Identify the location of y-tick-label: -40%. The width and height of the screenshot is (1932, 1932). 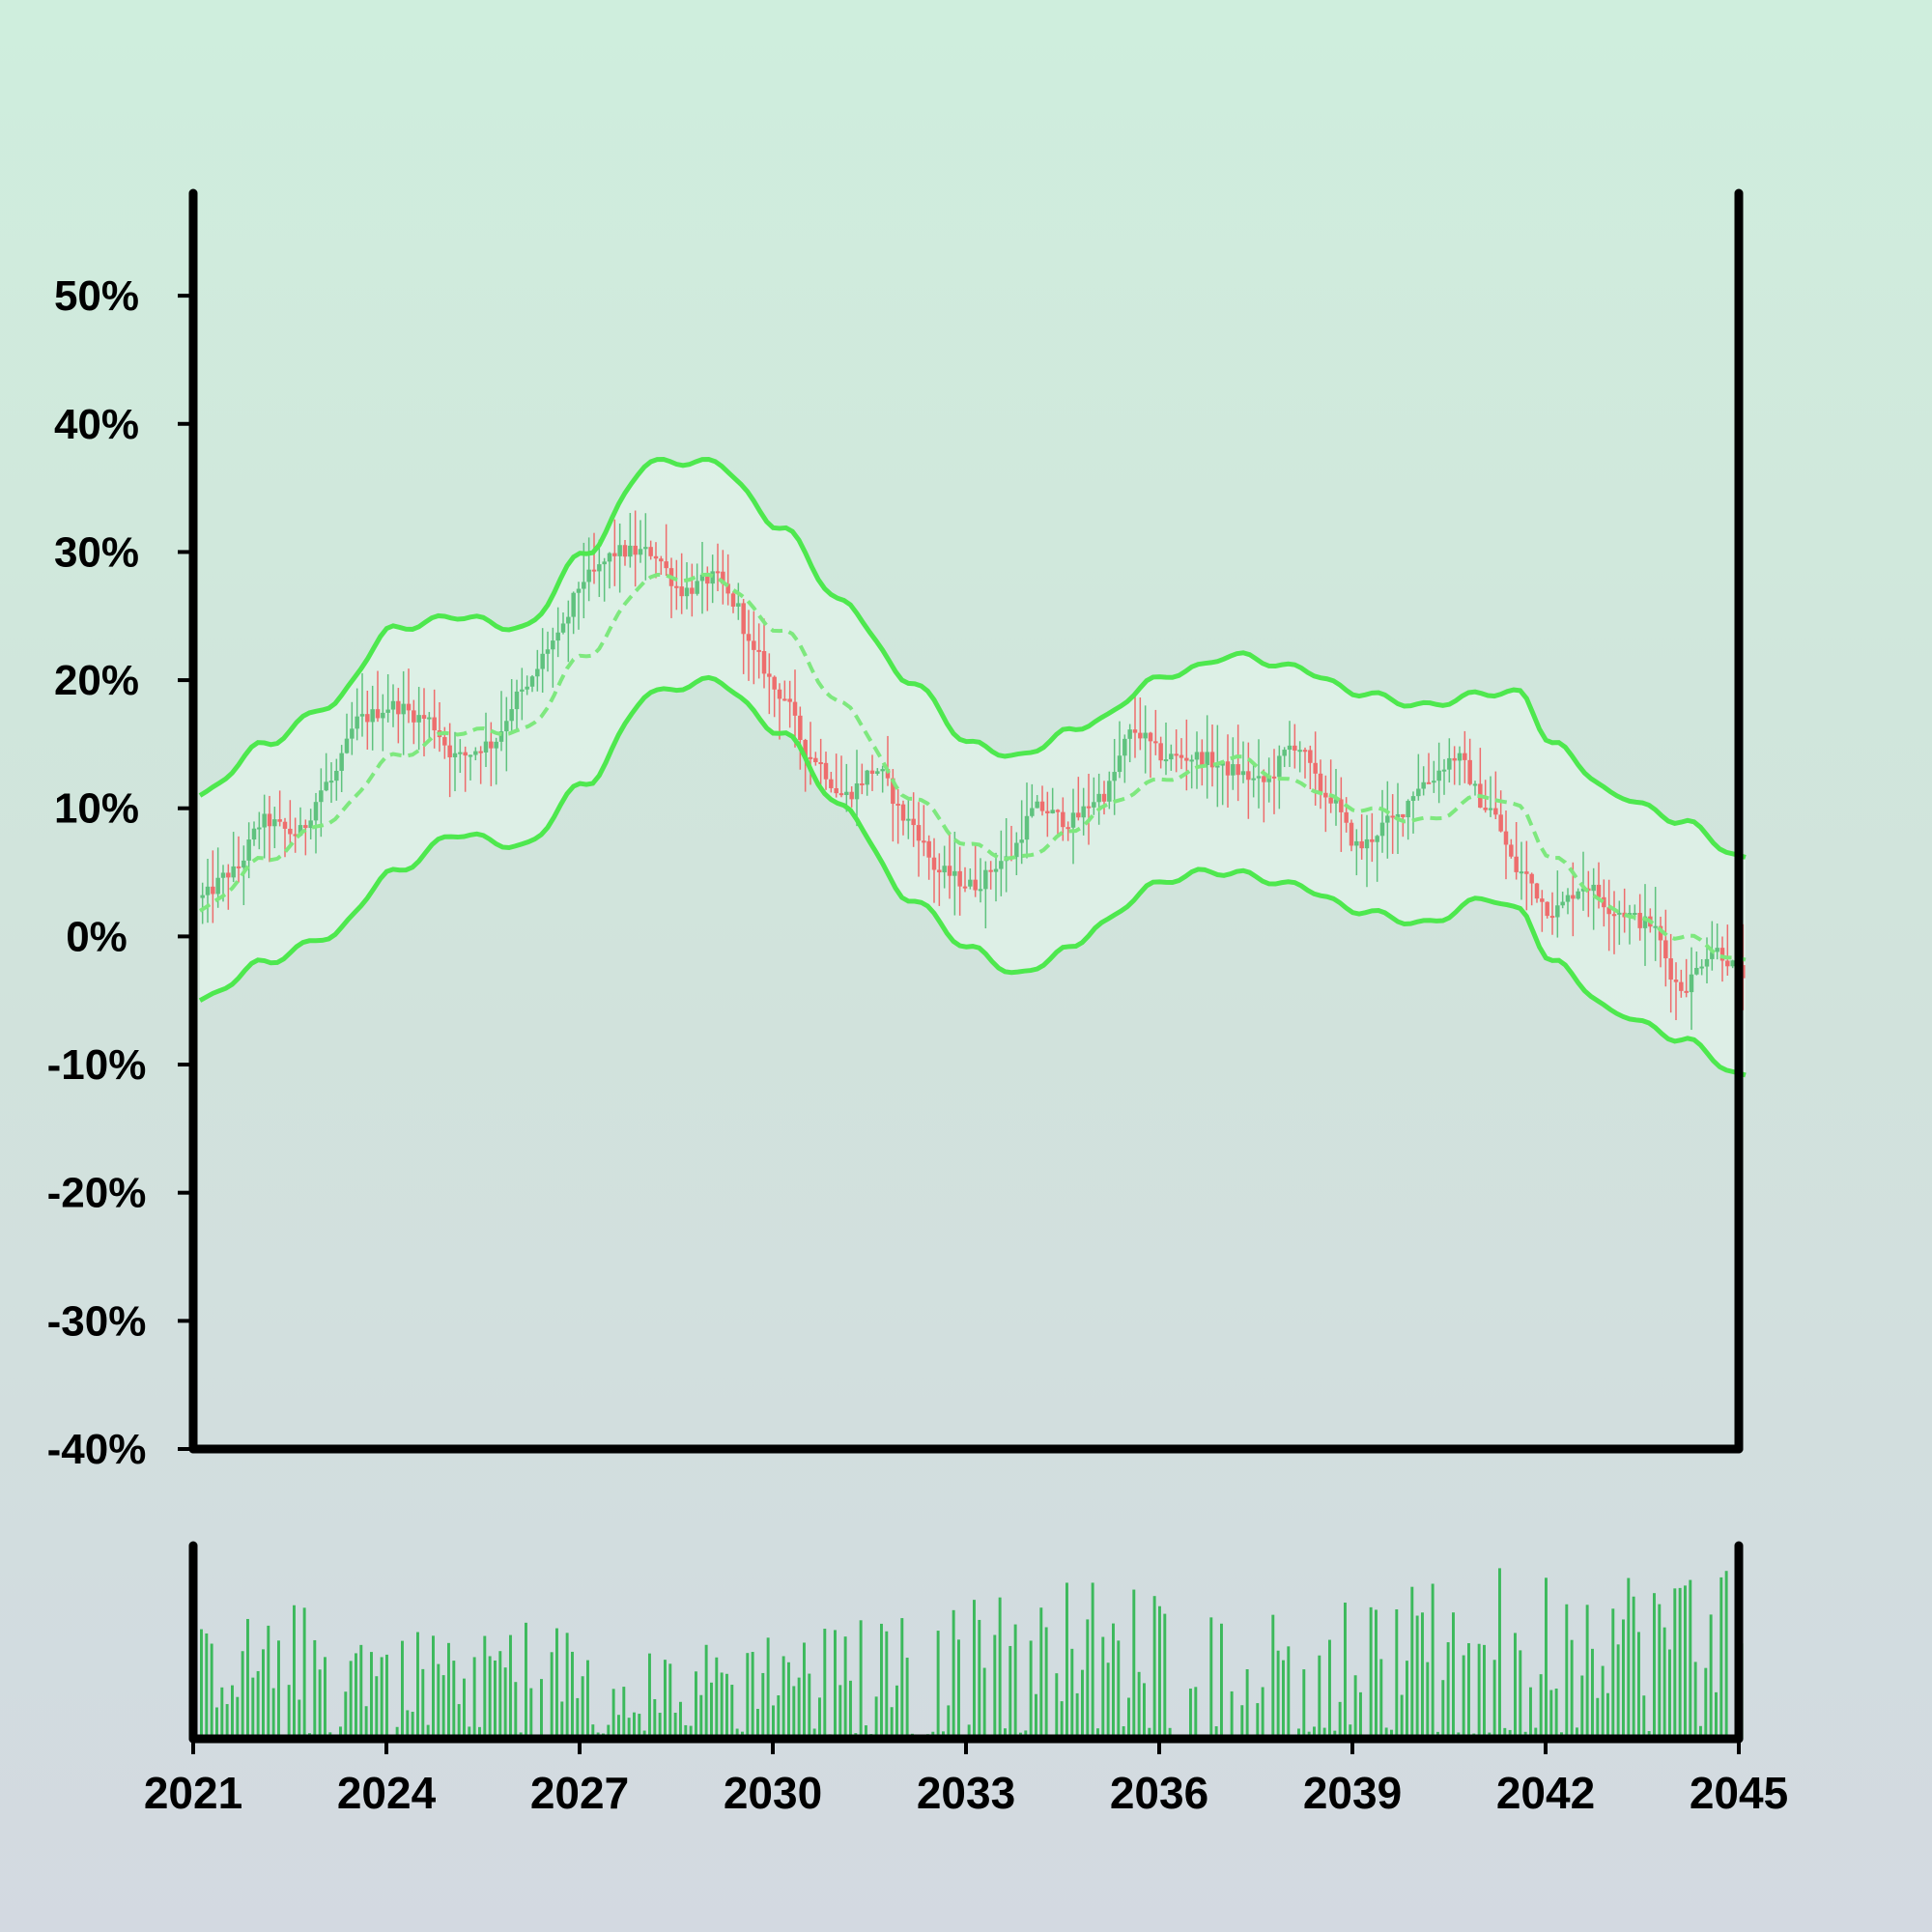
(97, 1449).